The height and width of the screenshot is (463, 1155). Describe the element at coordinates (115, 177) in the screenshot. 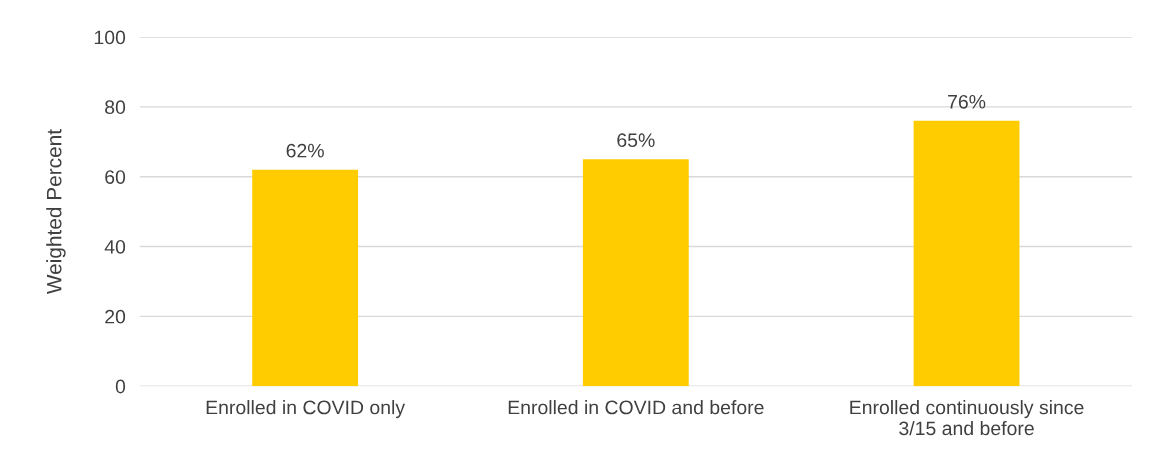

I see `y-tick-label: 60` at that location.